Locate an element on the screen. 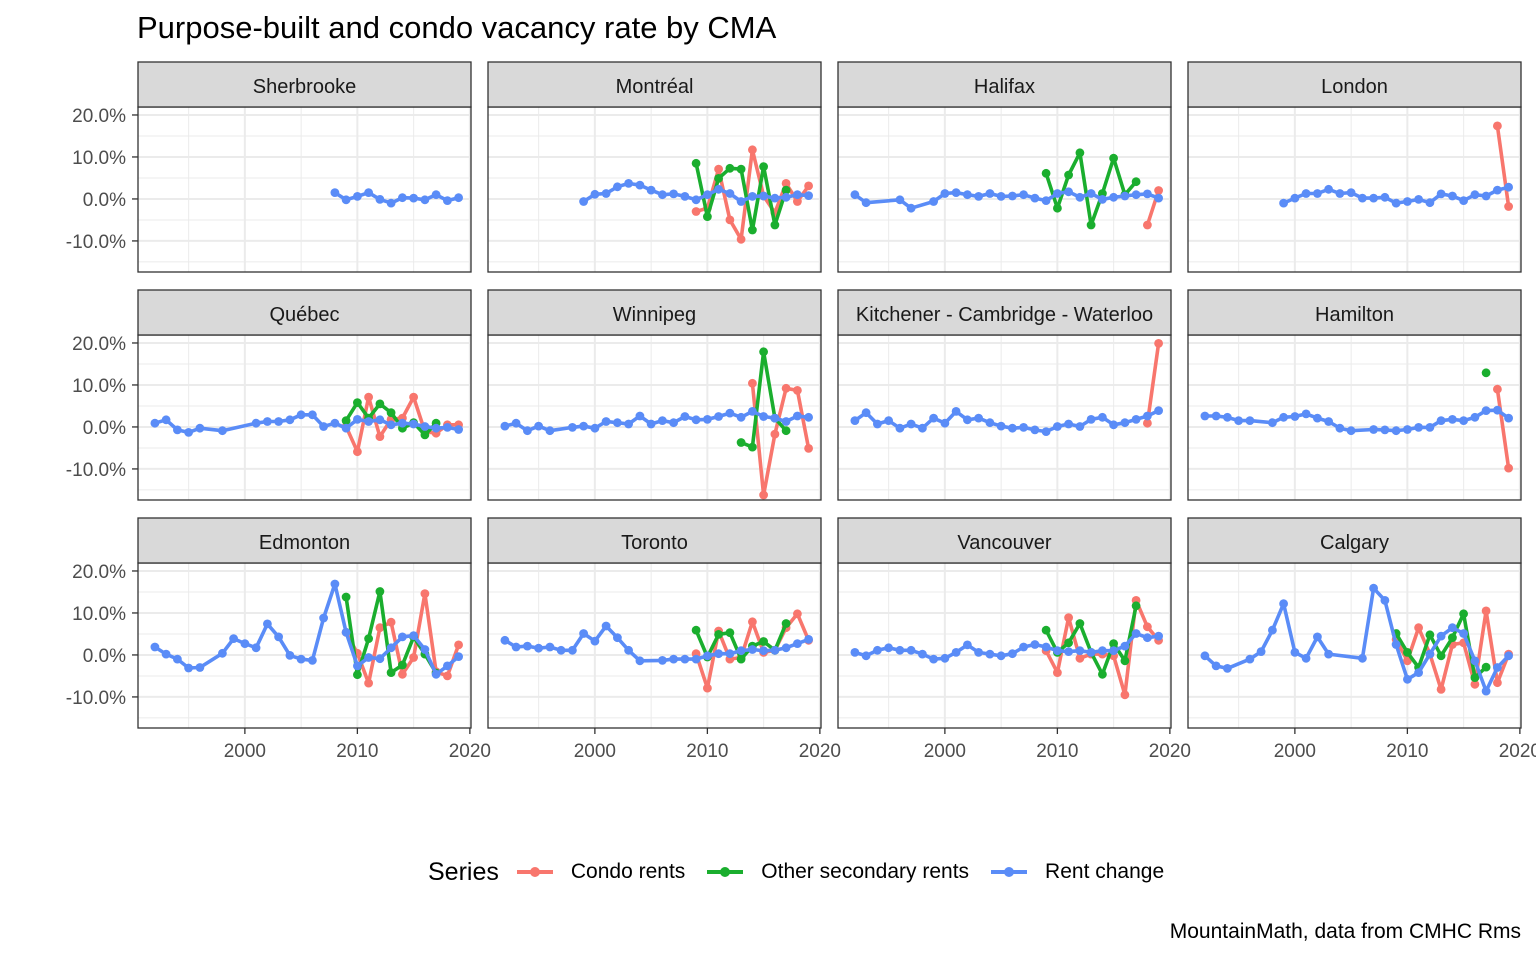 The height and width of the screenshot is (960, 1536). legend-item-other-secondary-rents: Other secondary rents is located at coordinates (836, 872).